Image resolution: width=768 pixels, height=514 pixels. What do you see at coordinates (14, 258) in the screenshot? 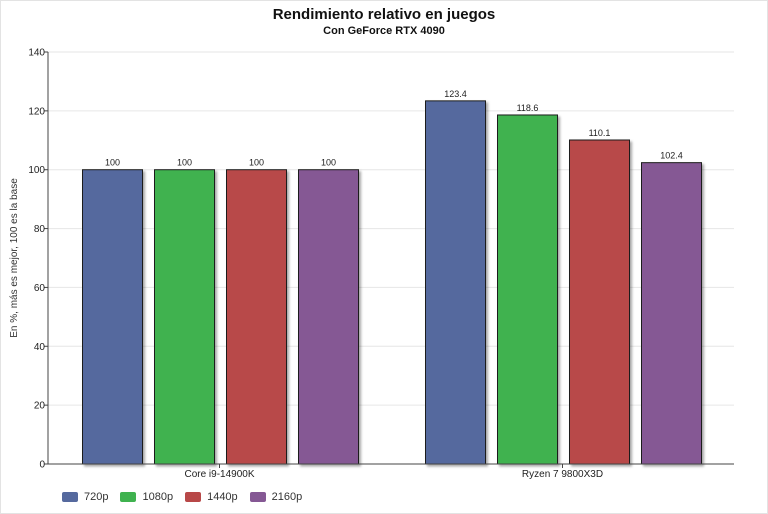
I see `y-axis-label: En %, más es mejor, 100 es la base` at bounding box center [14, 258].